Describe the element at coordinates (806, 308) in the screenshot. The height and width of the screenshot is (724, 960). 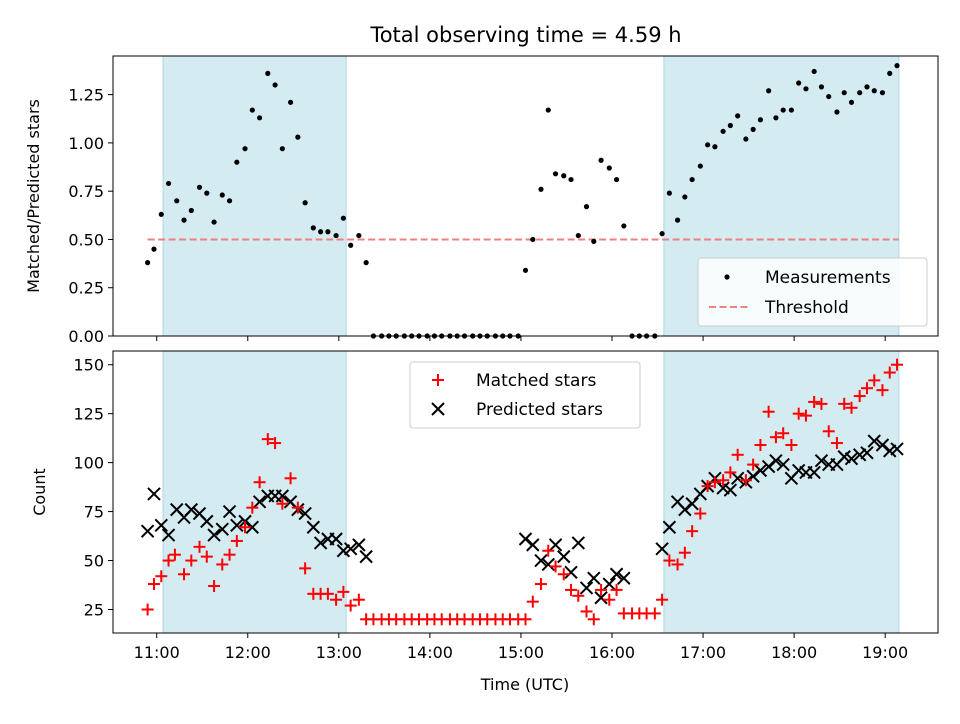
I see `threshold-legend-label: Threshold` at that location.